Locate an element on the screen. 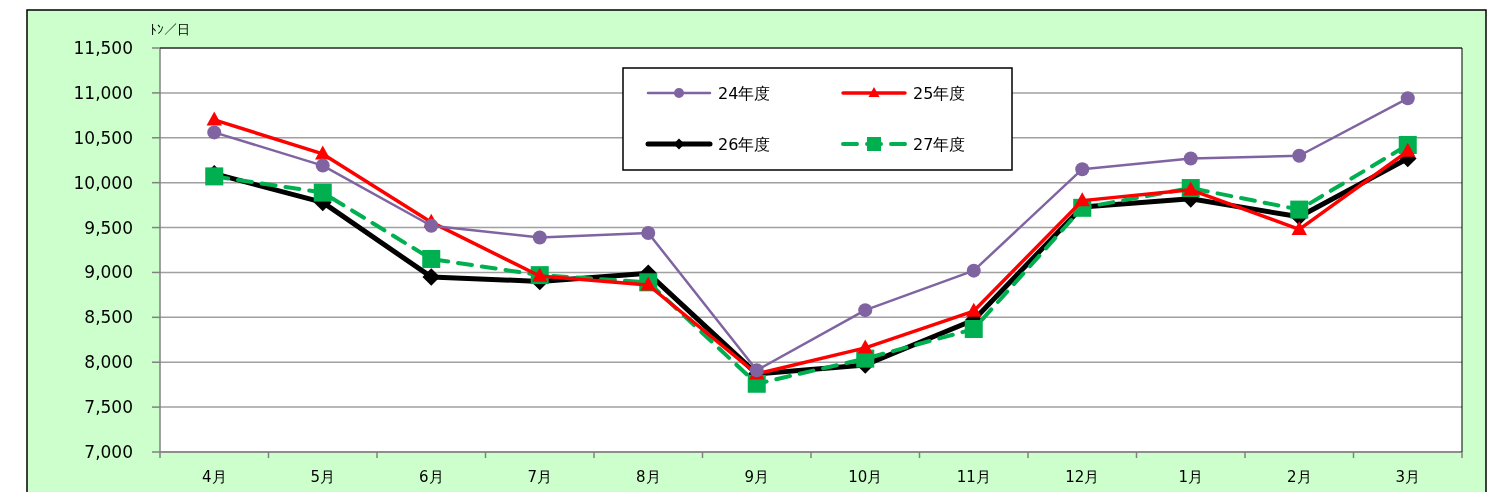 Image resolution: width=1494 pixels, height=492 pixels. y-tick-label: 8,000 is located at coordinates (108, 362).